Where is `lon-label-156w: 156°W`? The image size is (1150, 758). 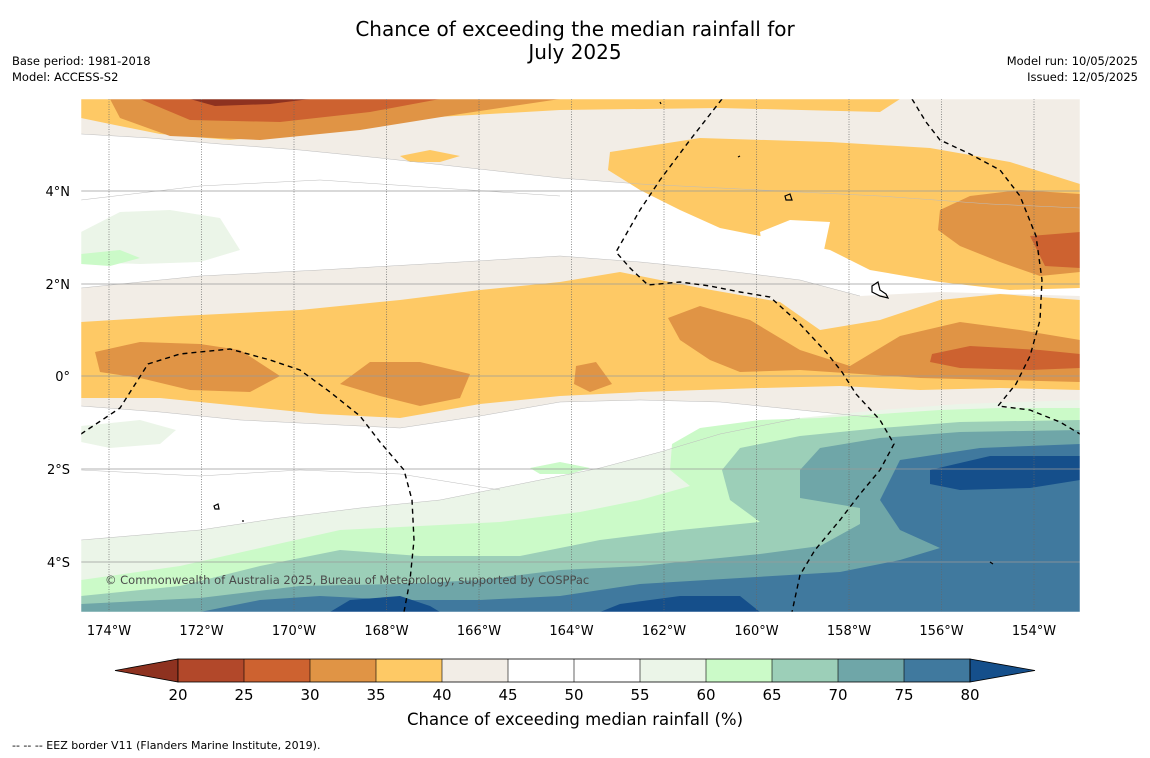
lon-label-156w: 156°W is located at coordinates (941, 631).